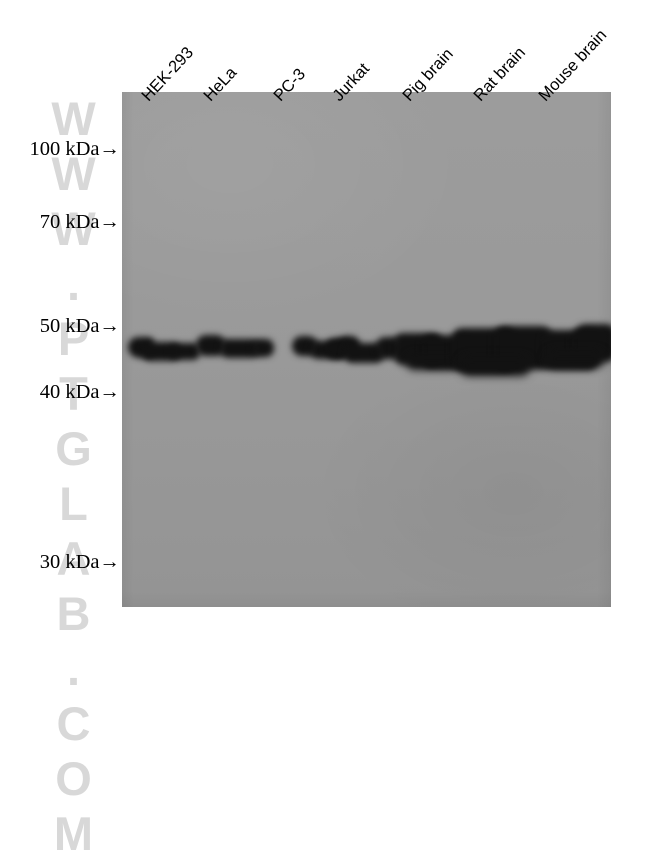 This screenshot has width=650, height=862. I want to click on ladder-label-50kda-text: 50 kDa, so click(69, 326).